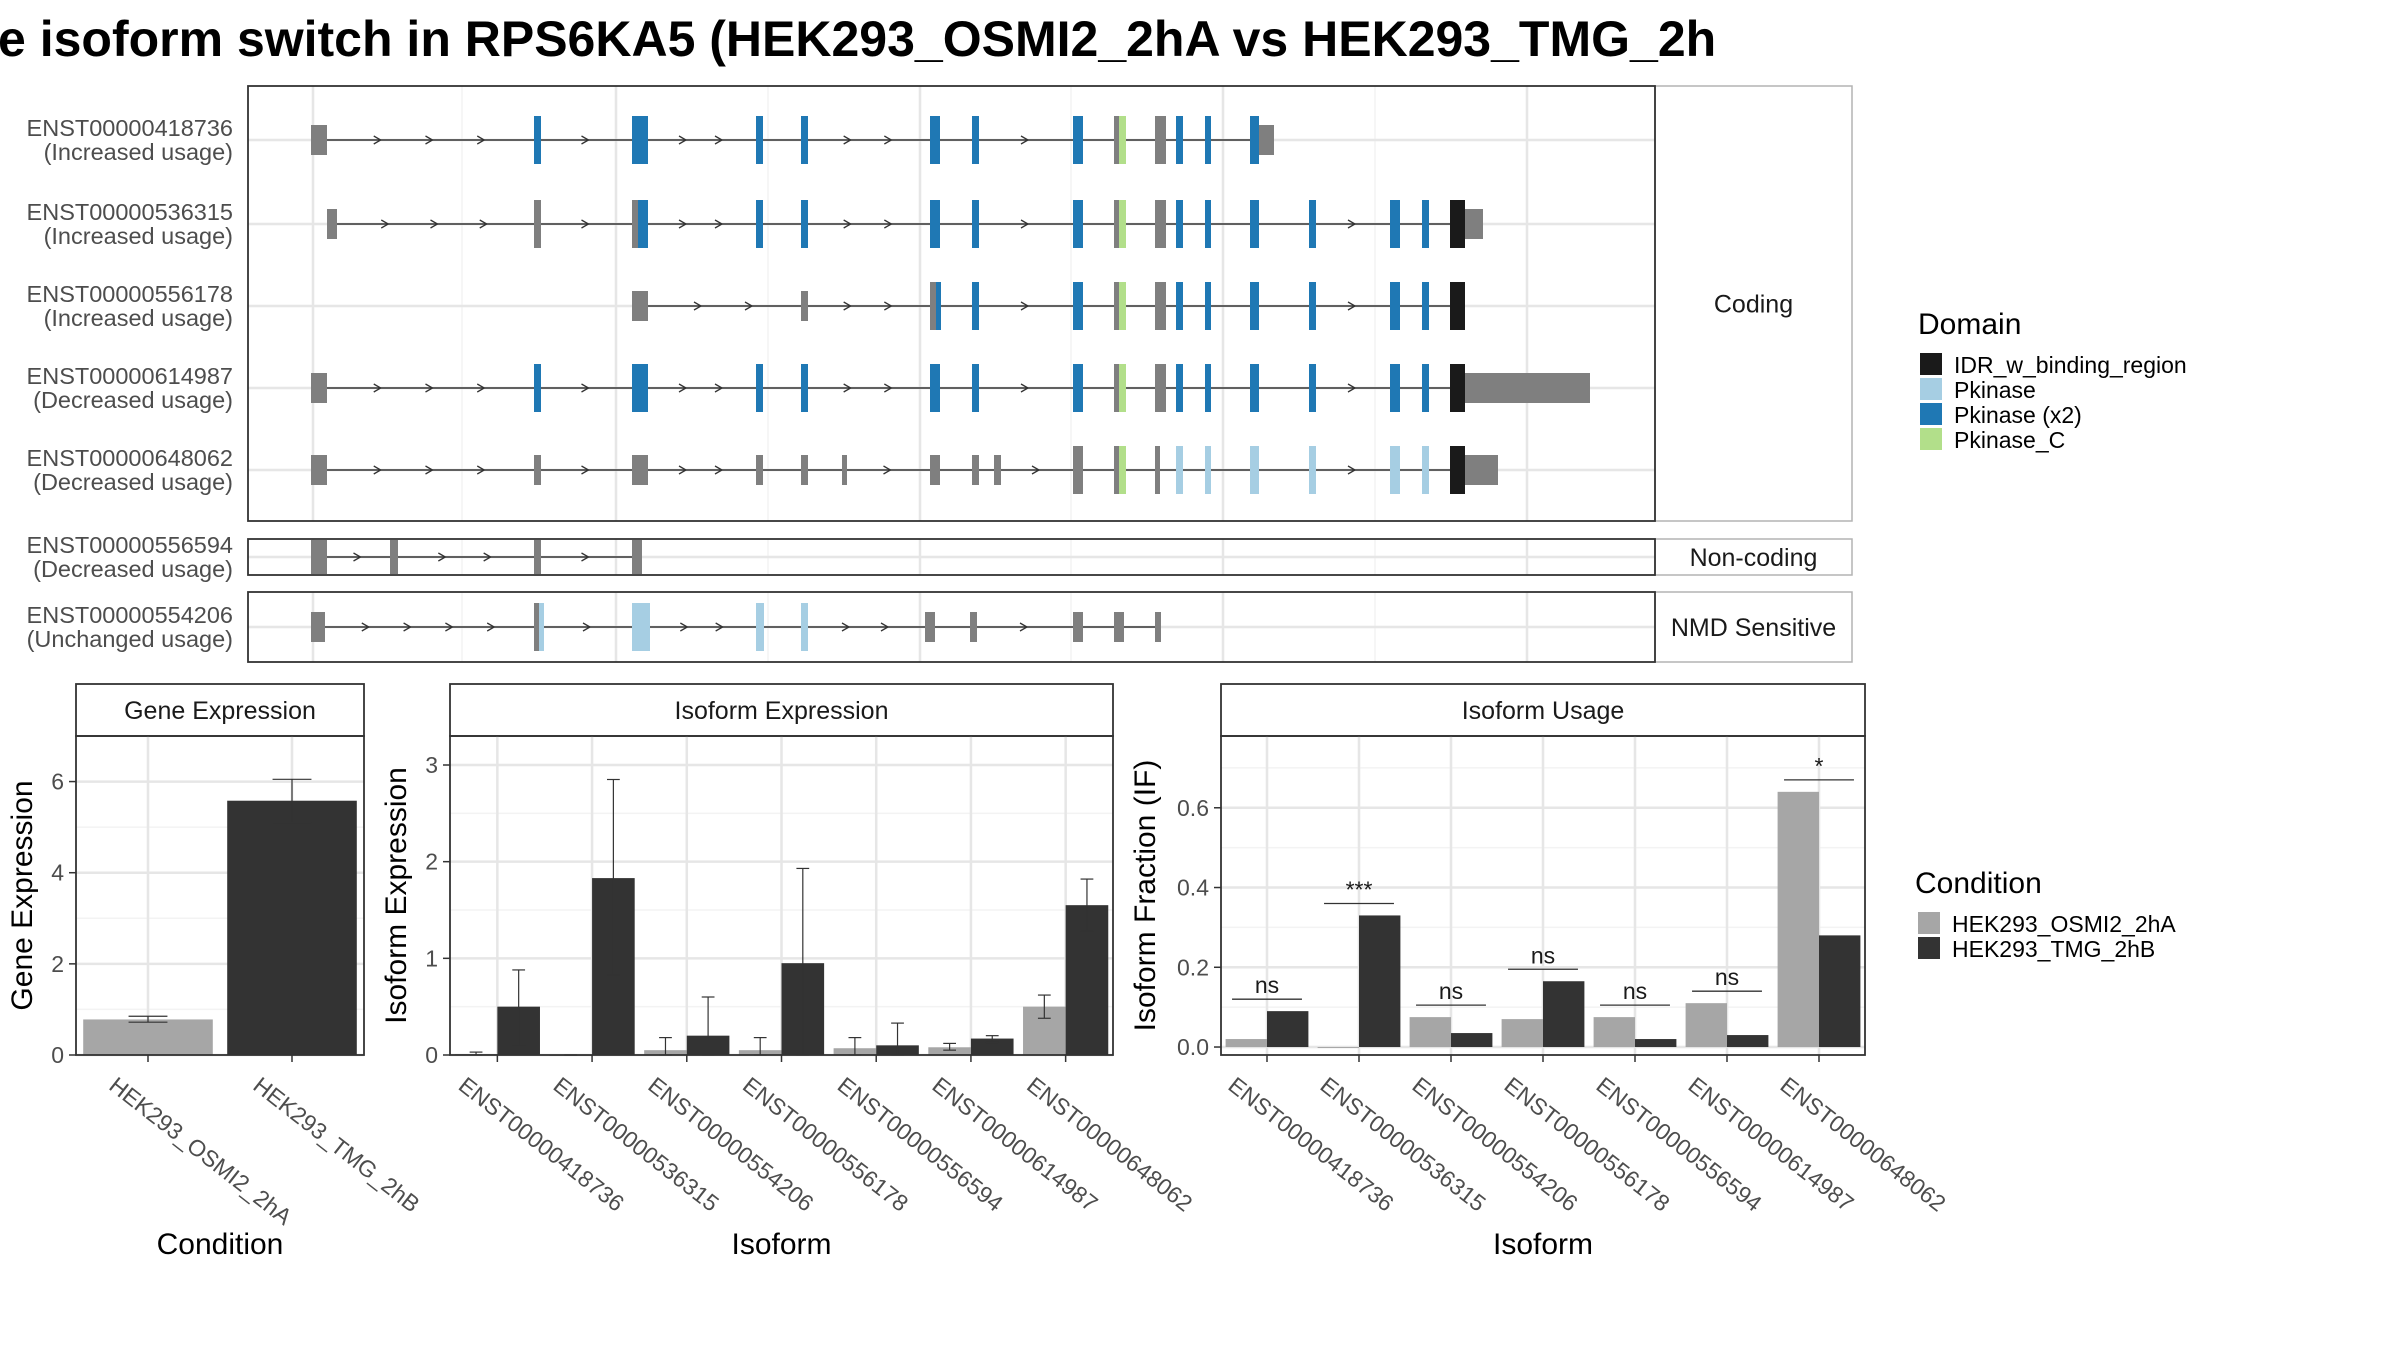 Image resolution: width=2400 pixels, height=1350 pixels. Describe the element at coordinates (1495, 1144) in the screenshot. I see `x-tick-label: ENST00000554206` at that location.